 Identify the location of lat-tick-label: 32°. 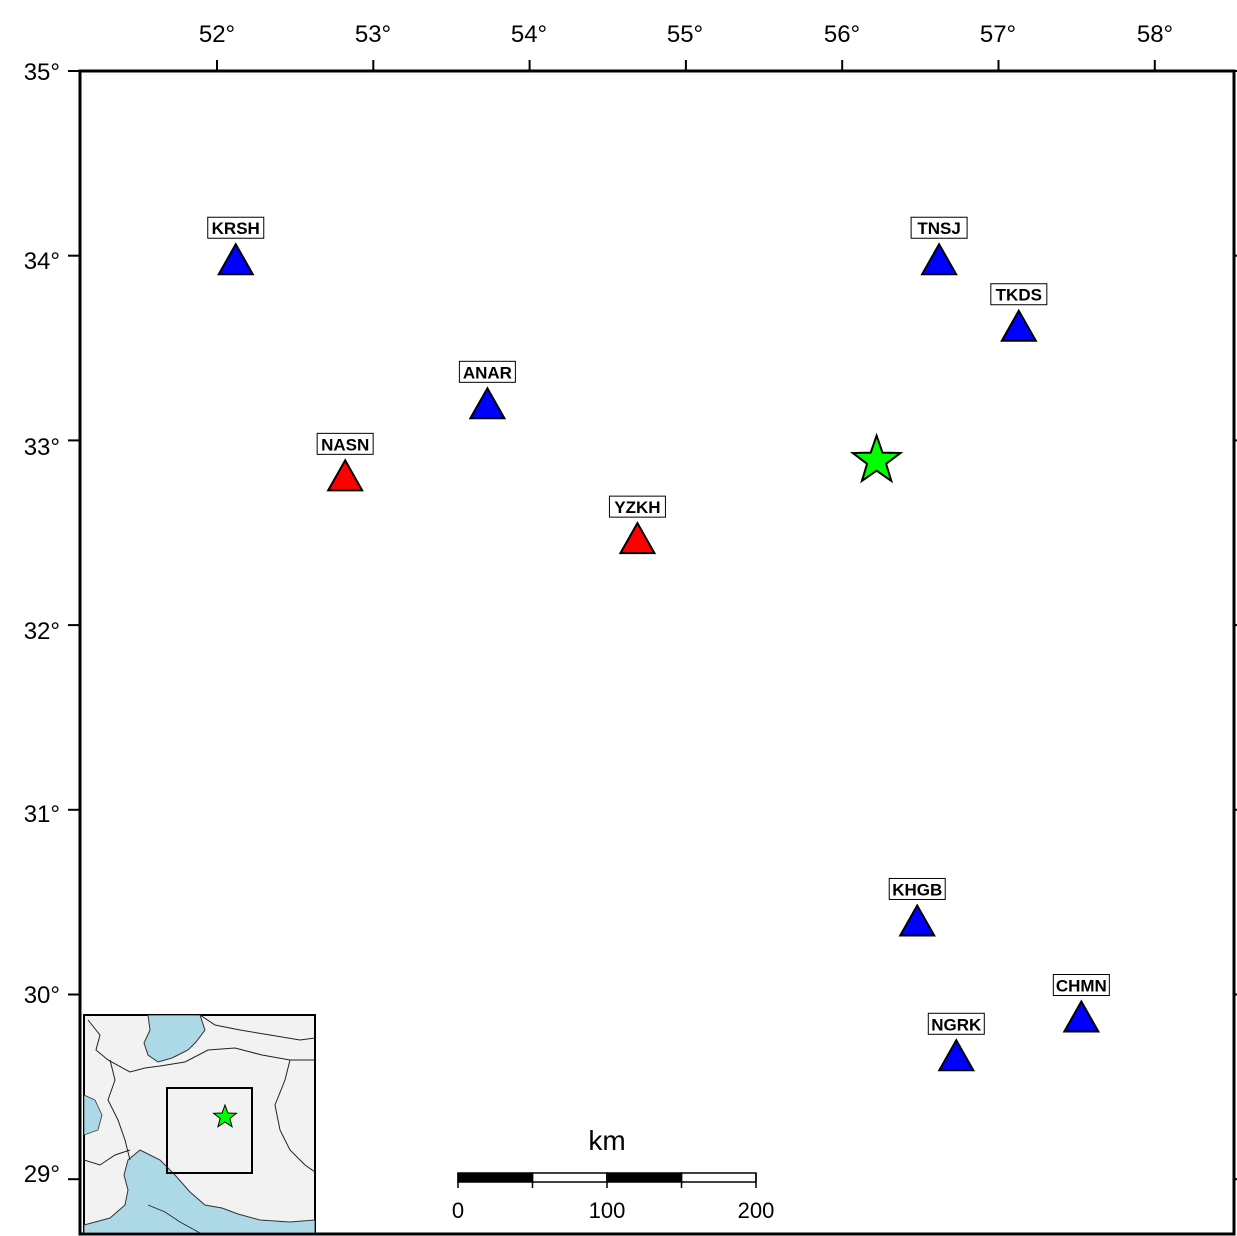
(42, 631).